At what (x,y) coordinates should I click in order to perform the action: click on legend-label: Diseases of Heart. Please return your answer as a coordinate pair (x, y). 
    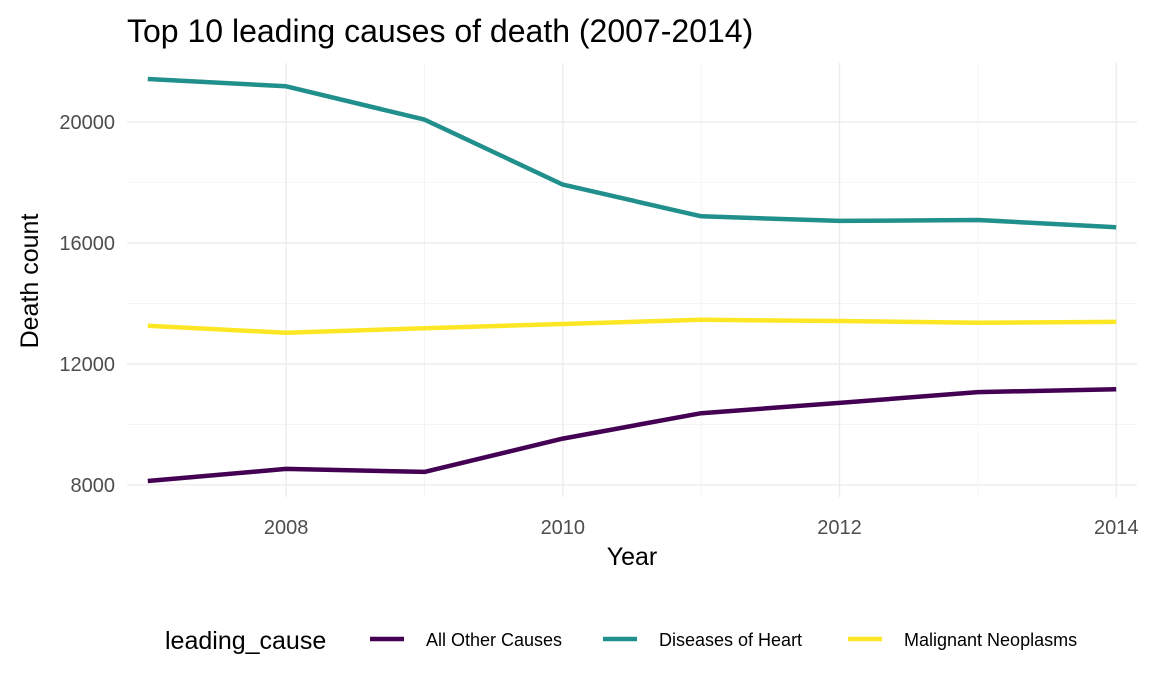
    Looking at the image, I should click on (730, 640).